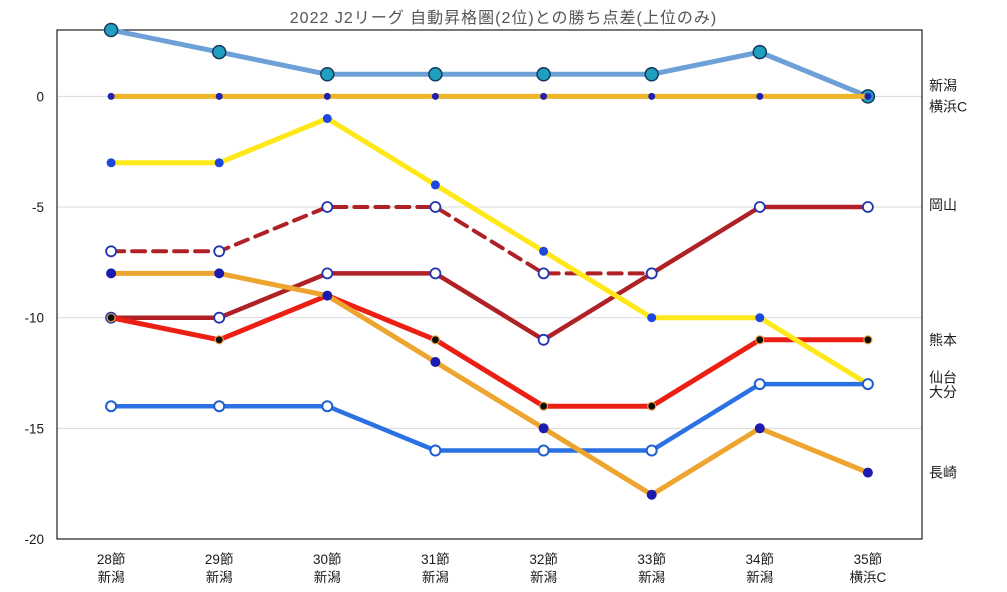 The image size is (1007, 592). Describe the element at coordinates (219, 559) in the screenshot. I see `x-tick-label: 29節` at that location.